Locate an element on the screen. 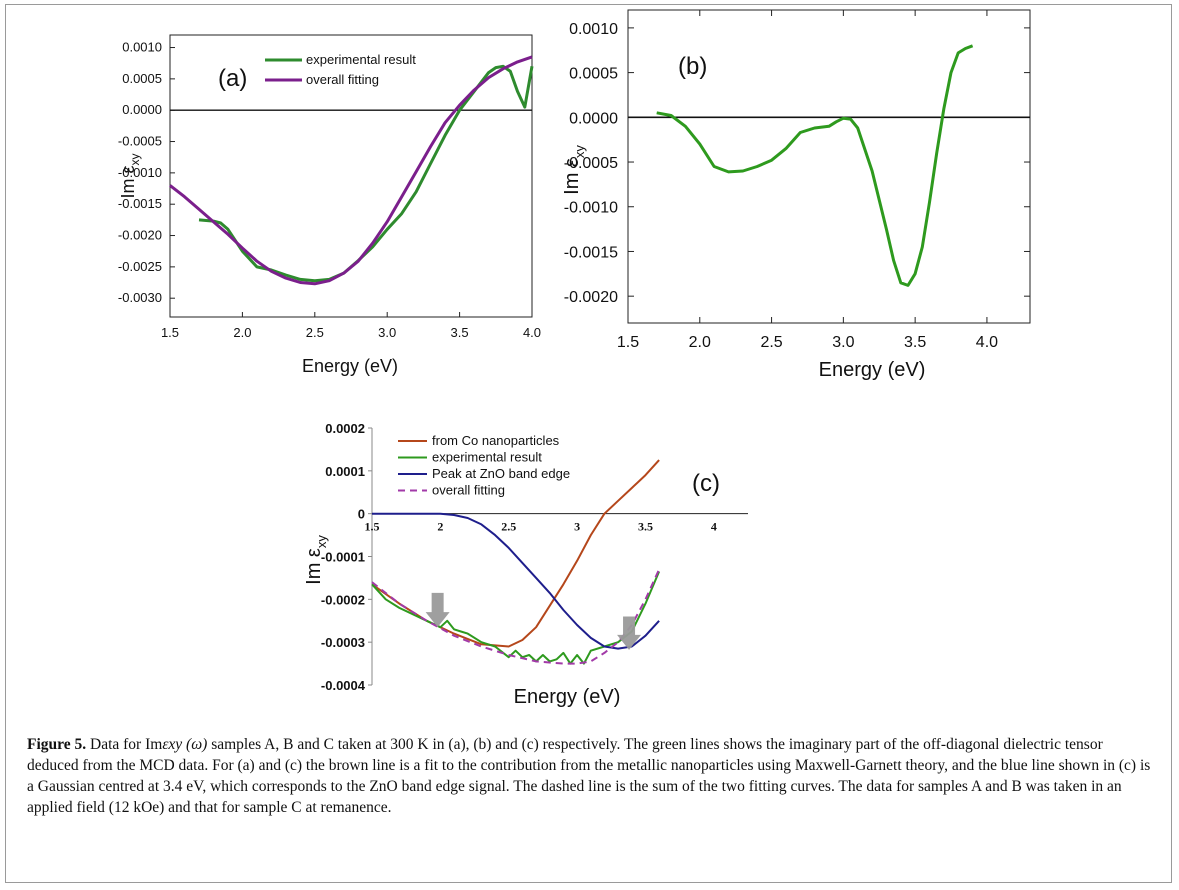 Image resolution: width=1179 pixels, height=890 pixels. panel-c-ytick-label: -0.0003 is located at coordinates (343, 642).